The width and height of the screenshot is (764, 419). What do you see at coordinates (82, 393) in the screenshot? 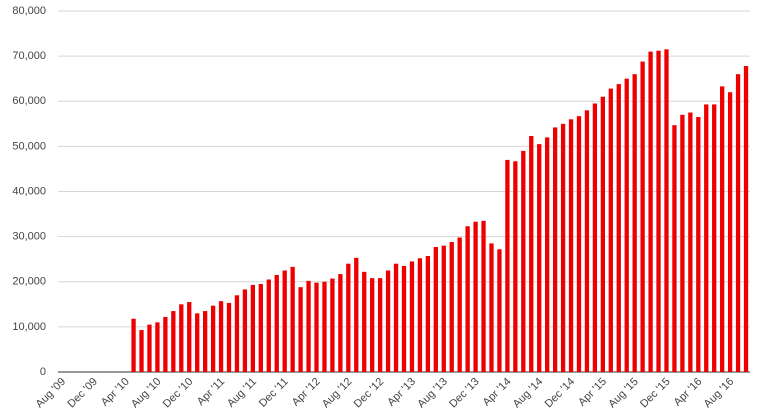
I see `x-tick-label: Dec '09` at bounding box center [82, 393].